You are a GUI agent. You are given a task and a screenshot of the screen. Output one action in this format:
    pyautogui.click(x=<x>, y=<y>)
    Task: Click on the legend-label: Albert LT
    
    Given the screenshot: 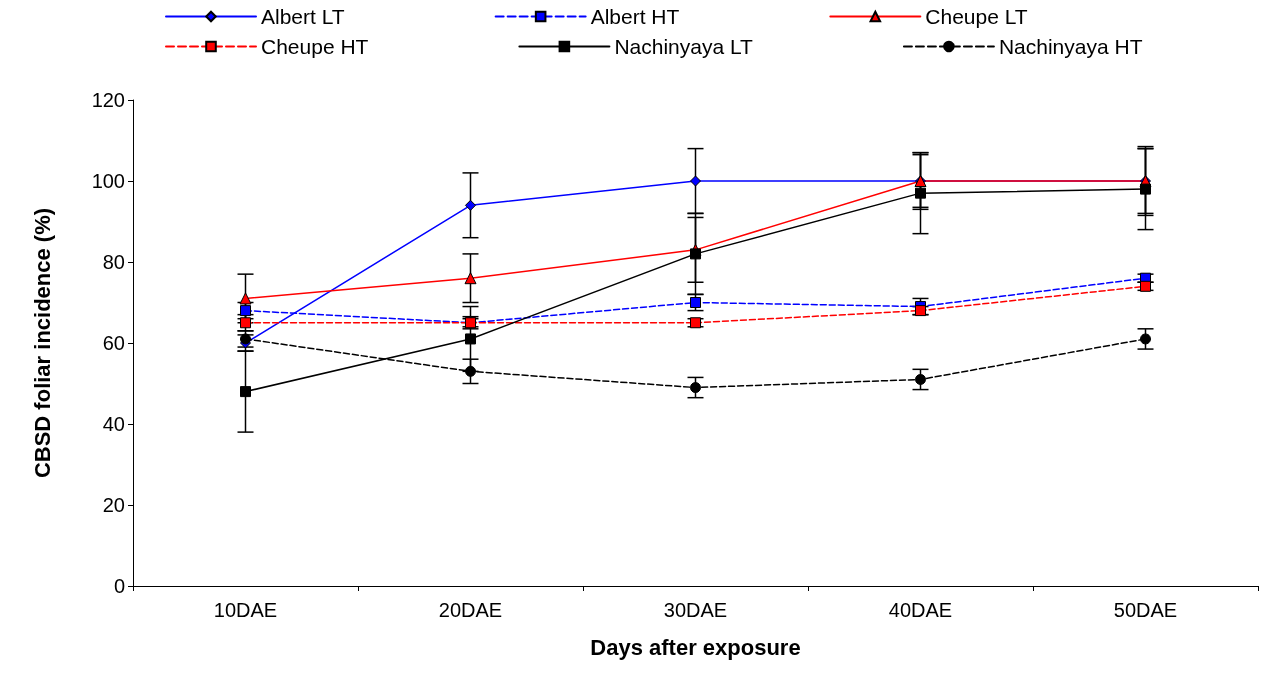 What is the action you would take?
    pyautogui.click(x=303, y=16)
    